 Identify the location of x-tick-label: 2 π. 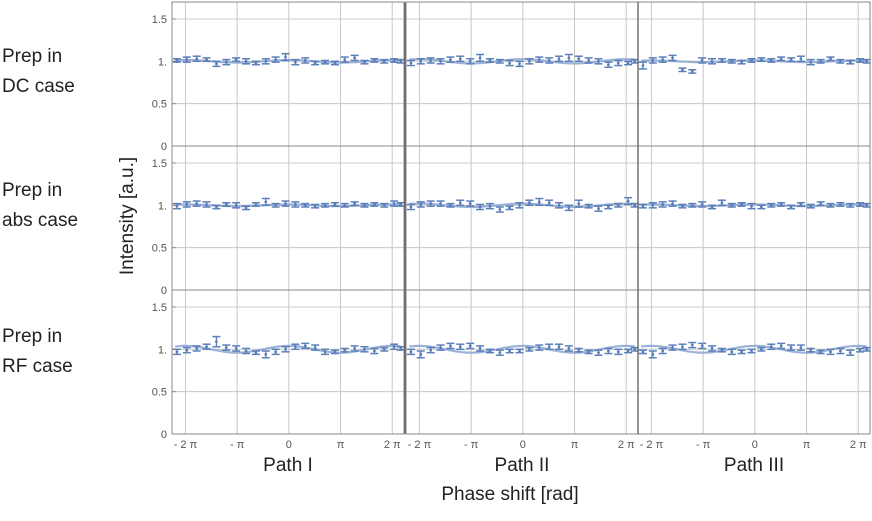
(858, 445).